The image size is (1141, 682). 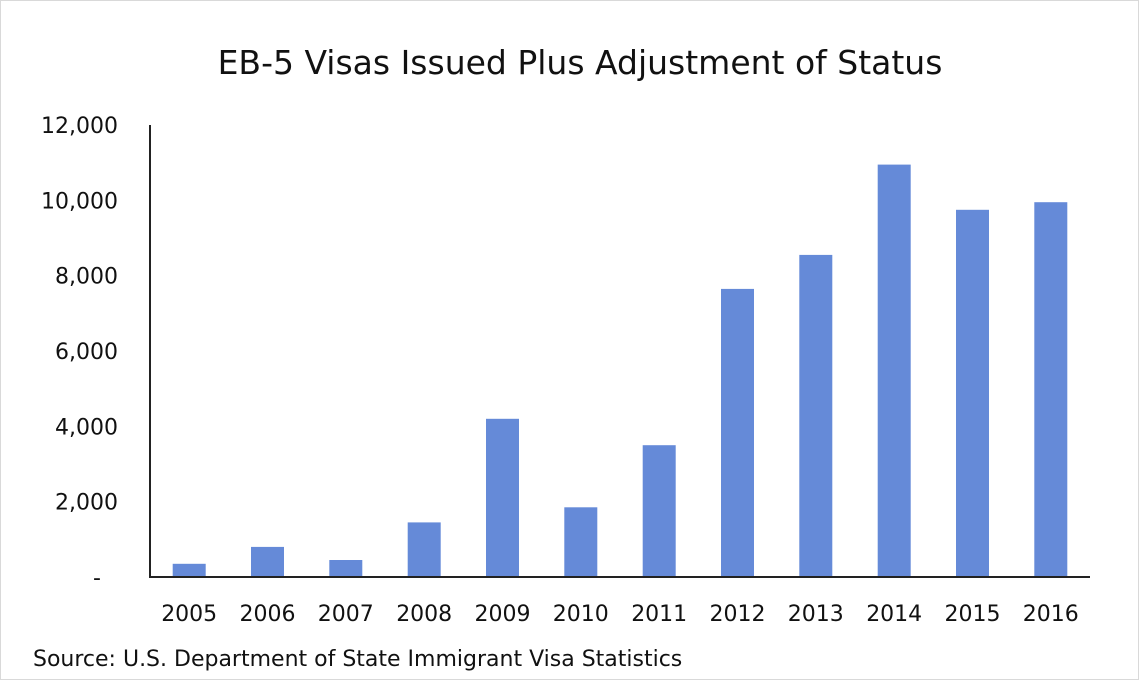 I want to click on y-tick-label: 6,000, so click(x=86, y=352).